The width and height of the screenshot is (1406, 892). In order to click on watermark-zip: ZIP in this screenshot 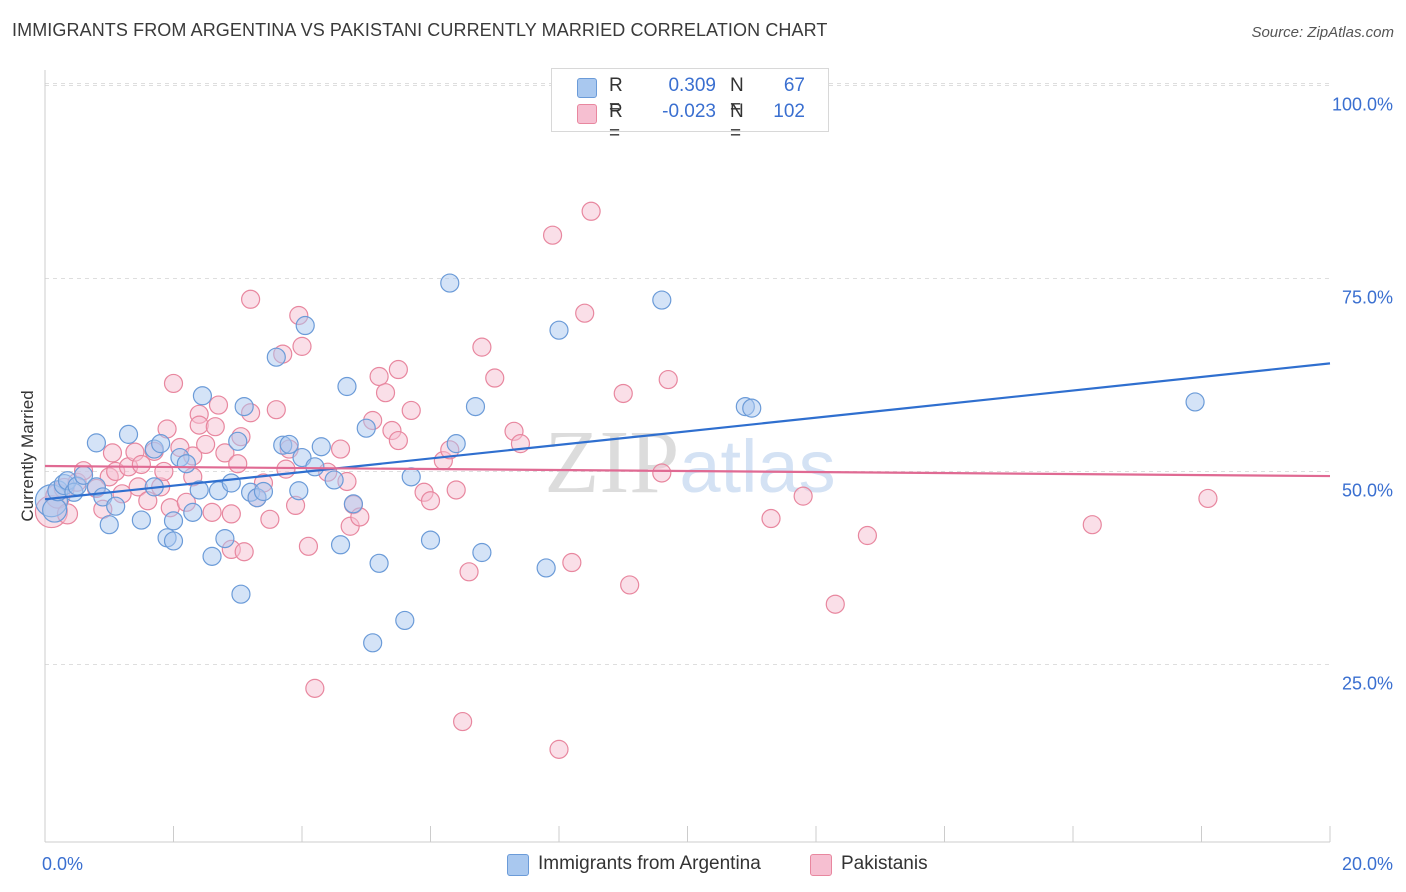, I will do `click(611, 462)`.